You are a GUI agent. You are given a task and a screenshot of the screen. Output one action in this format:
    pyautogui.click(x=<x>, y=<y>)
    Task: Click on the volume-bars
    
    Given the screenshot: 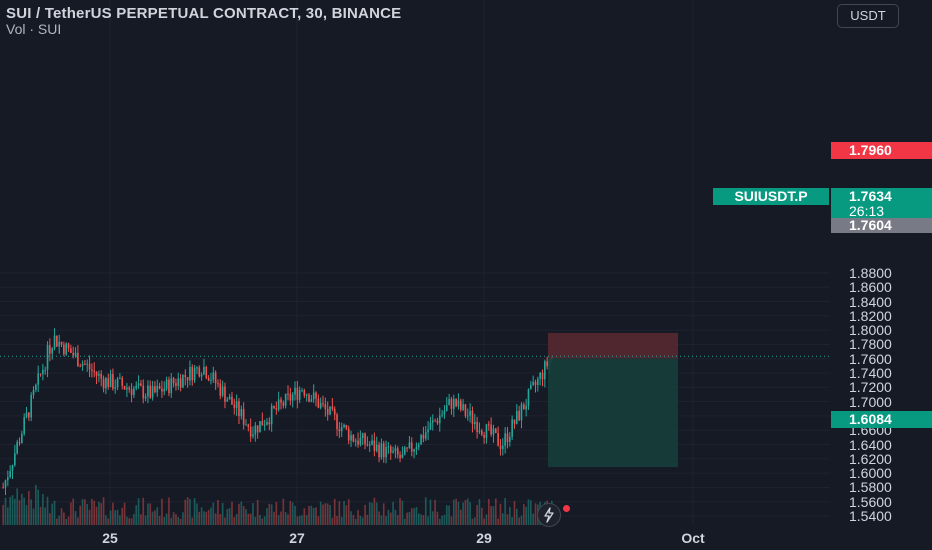 What is the action you would take?
    pyautogui.click(x=277, y=504)
    